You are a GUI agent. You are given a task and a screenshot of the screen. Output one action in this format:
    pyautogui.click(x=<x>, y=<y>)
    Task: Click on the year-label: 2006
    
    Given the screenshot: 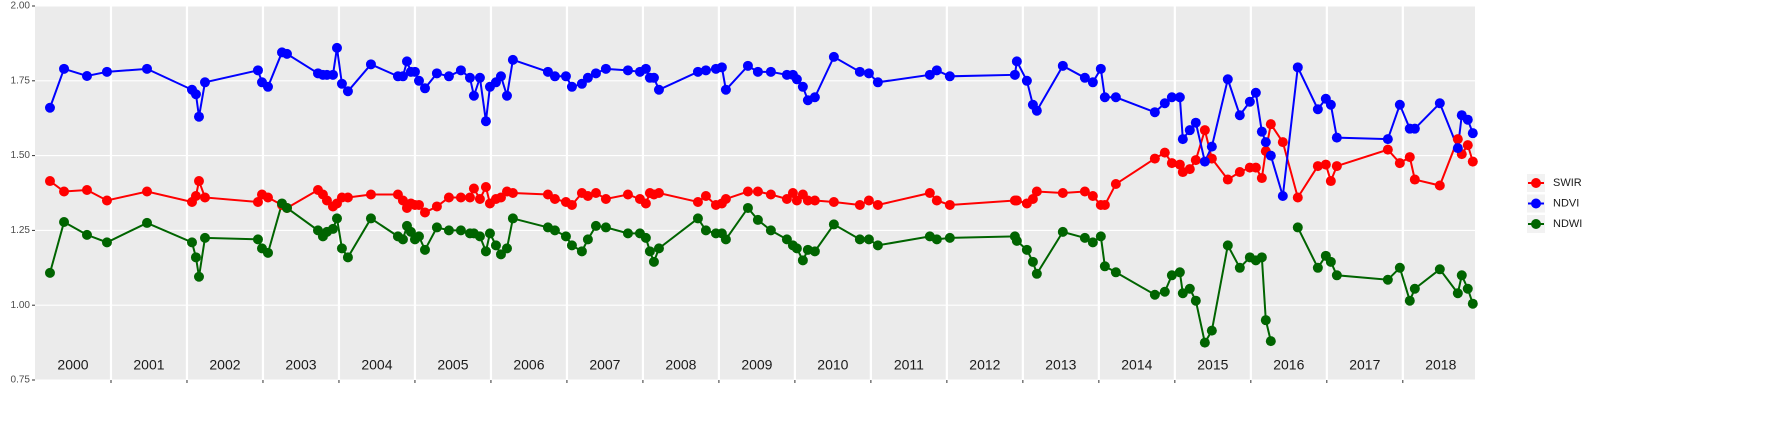 What is the action you would take?
    pyautogui.click(x=528, y=365)
    